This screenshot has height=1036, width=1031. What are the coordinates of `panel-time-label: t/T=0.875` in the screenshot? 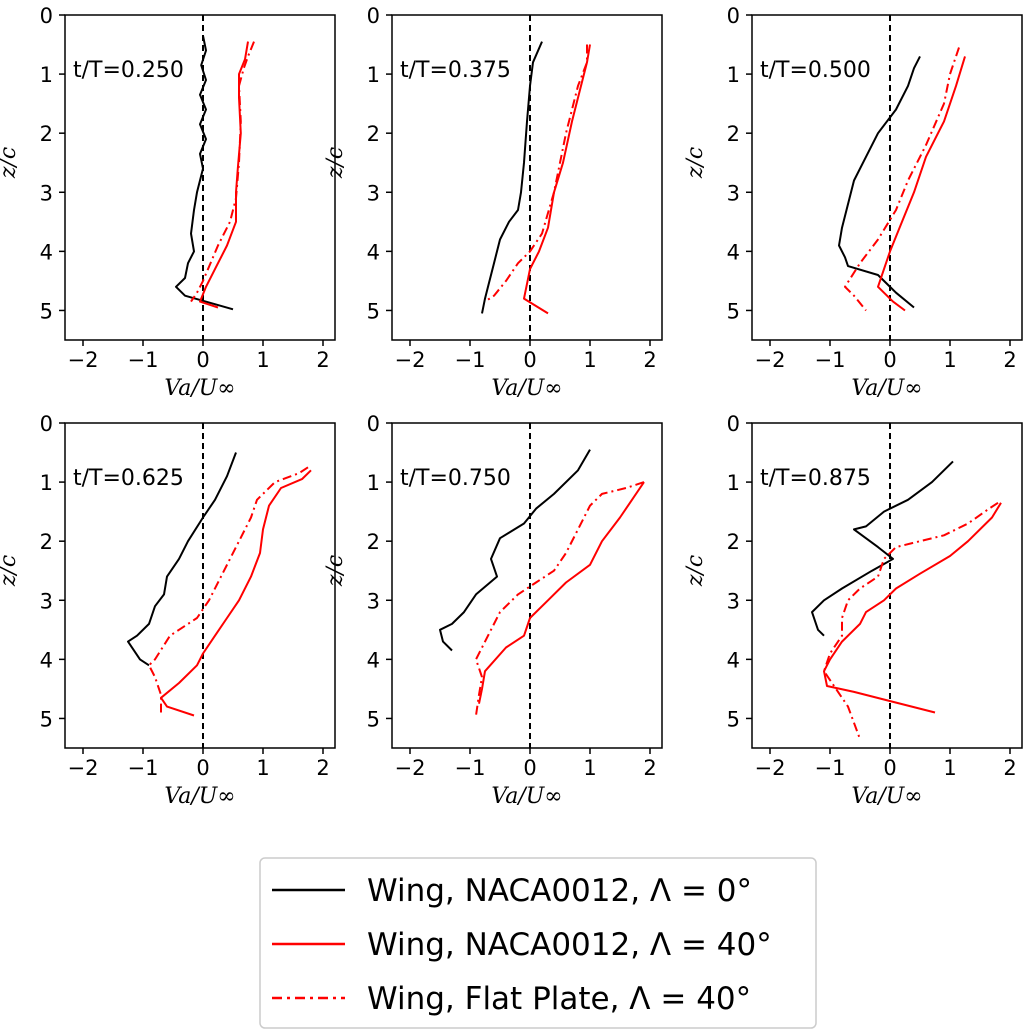 It's located at (815, 478).